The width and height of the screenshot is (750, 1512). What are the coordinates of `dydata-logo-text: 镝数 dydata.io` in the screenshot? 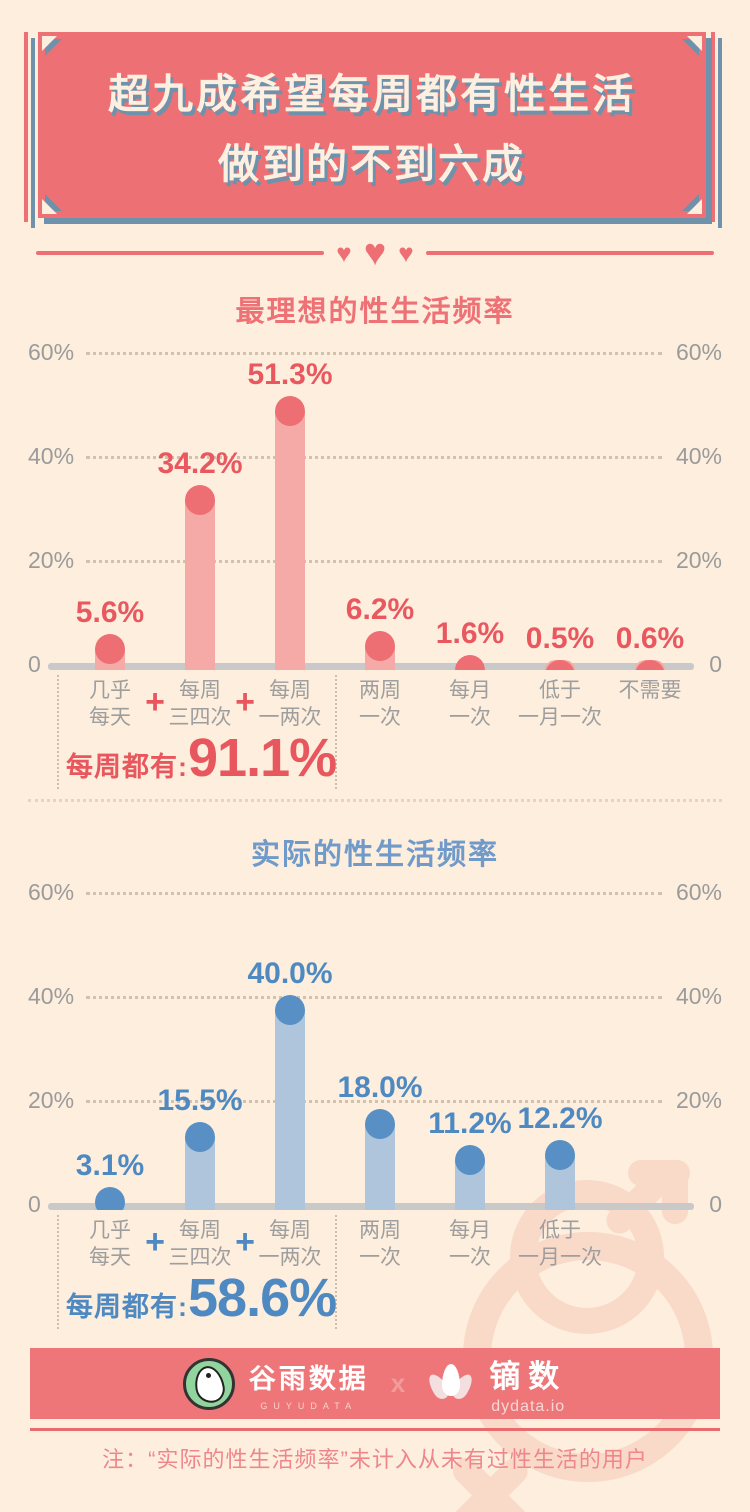 It's located at (528, 1383).